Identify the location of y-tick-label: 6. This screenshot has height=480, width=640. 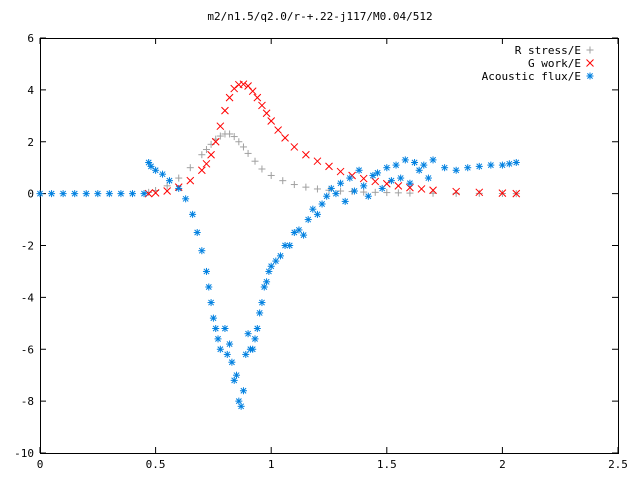
(30, 38).